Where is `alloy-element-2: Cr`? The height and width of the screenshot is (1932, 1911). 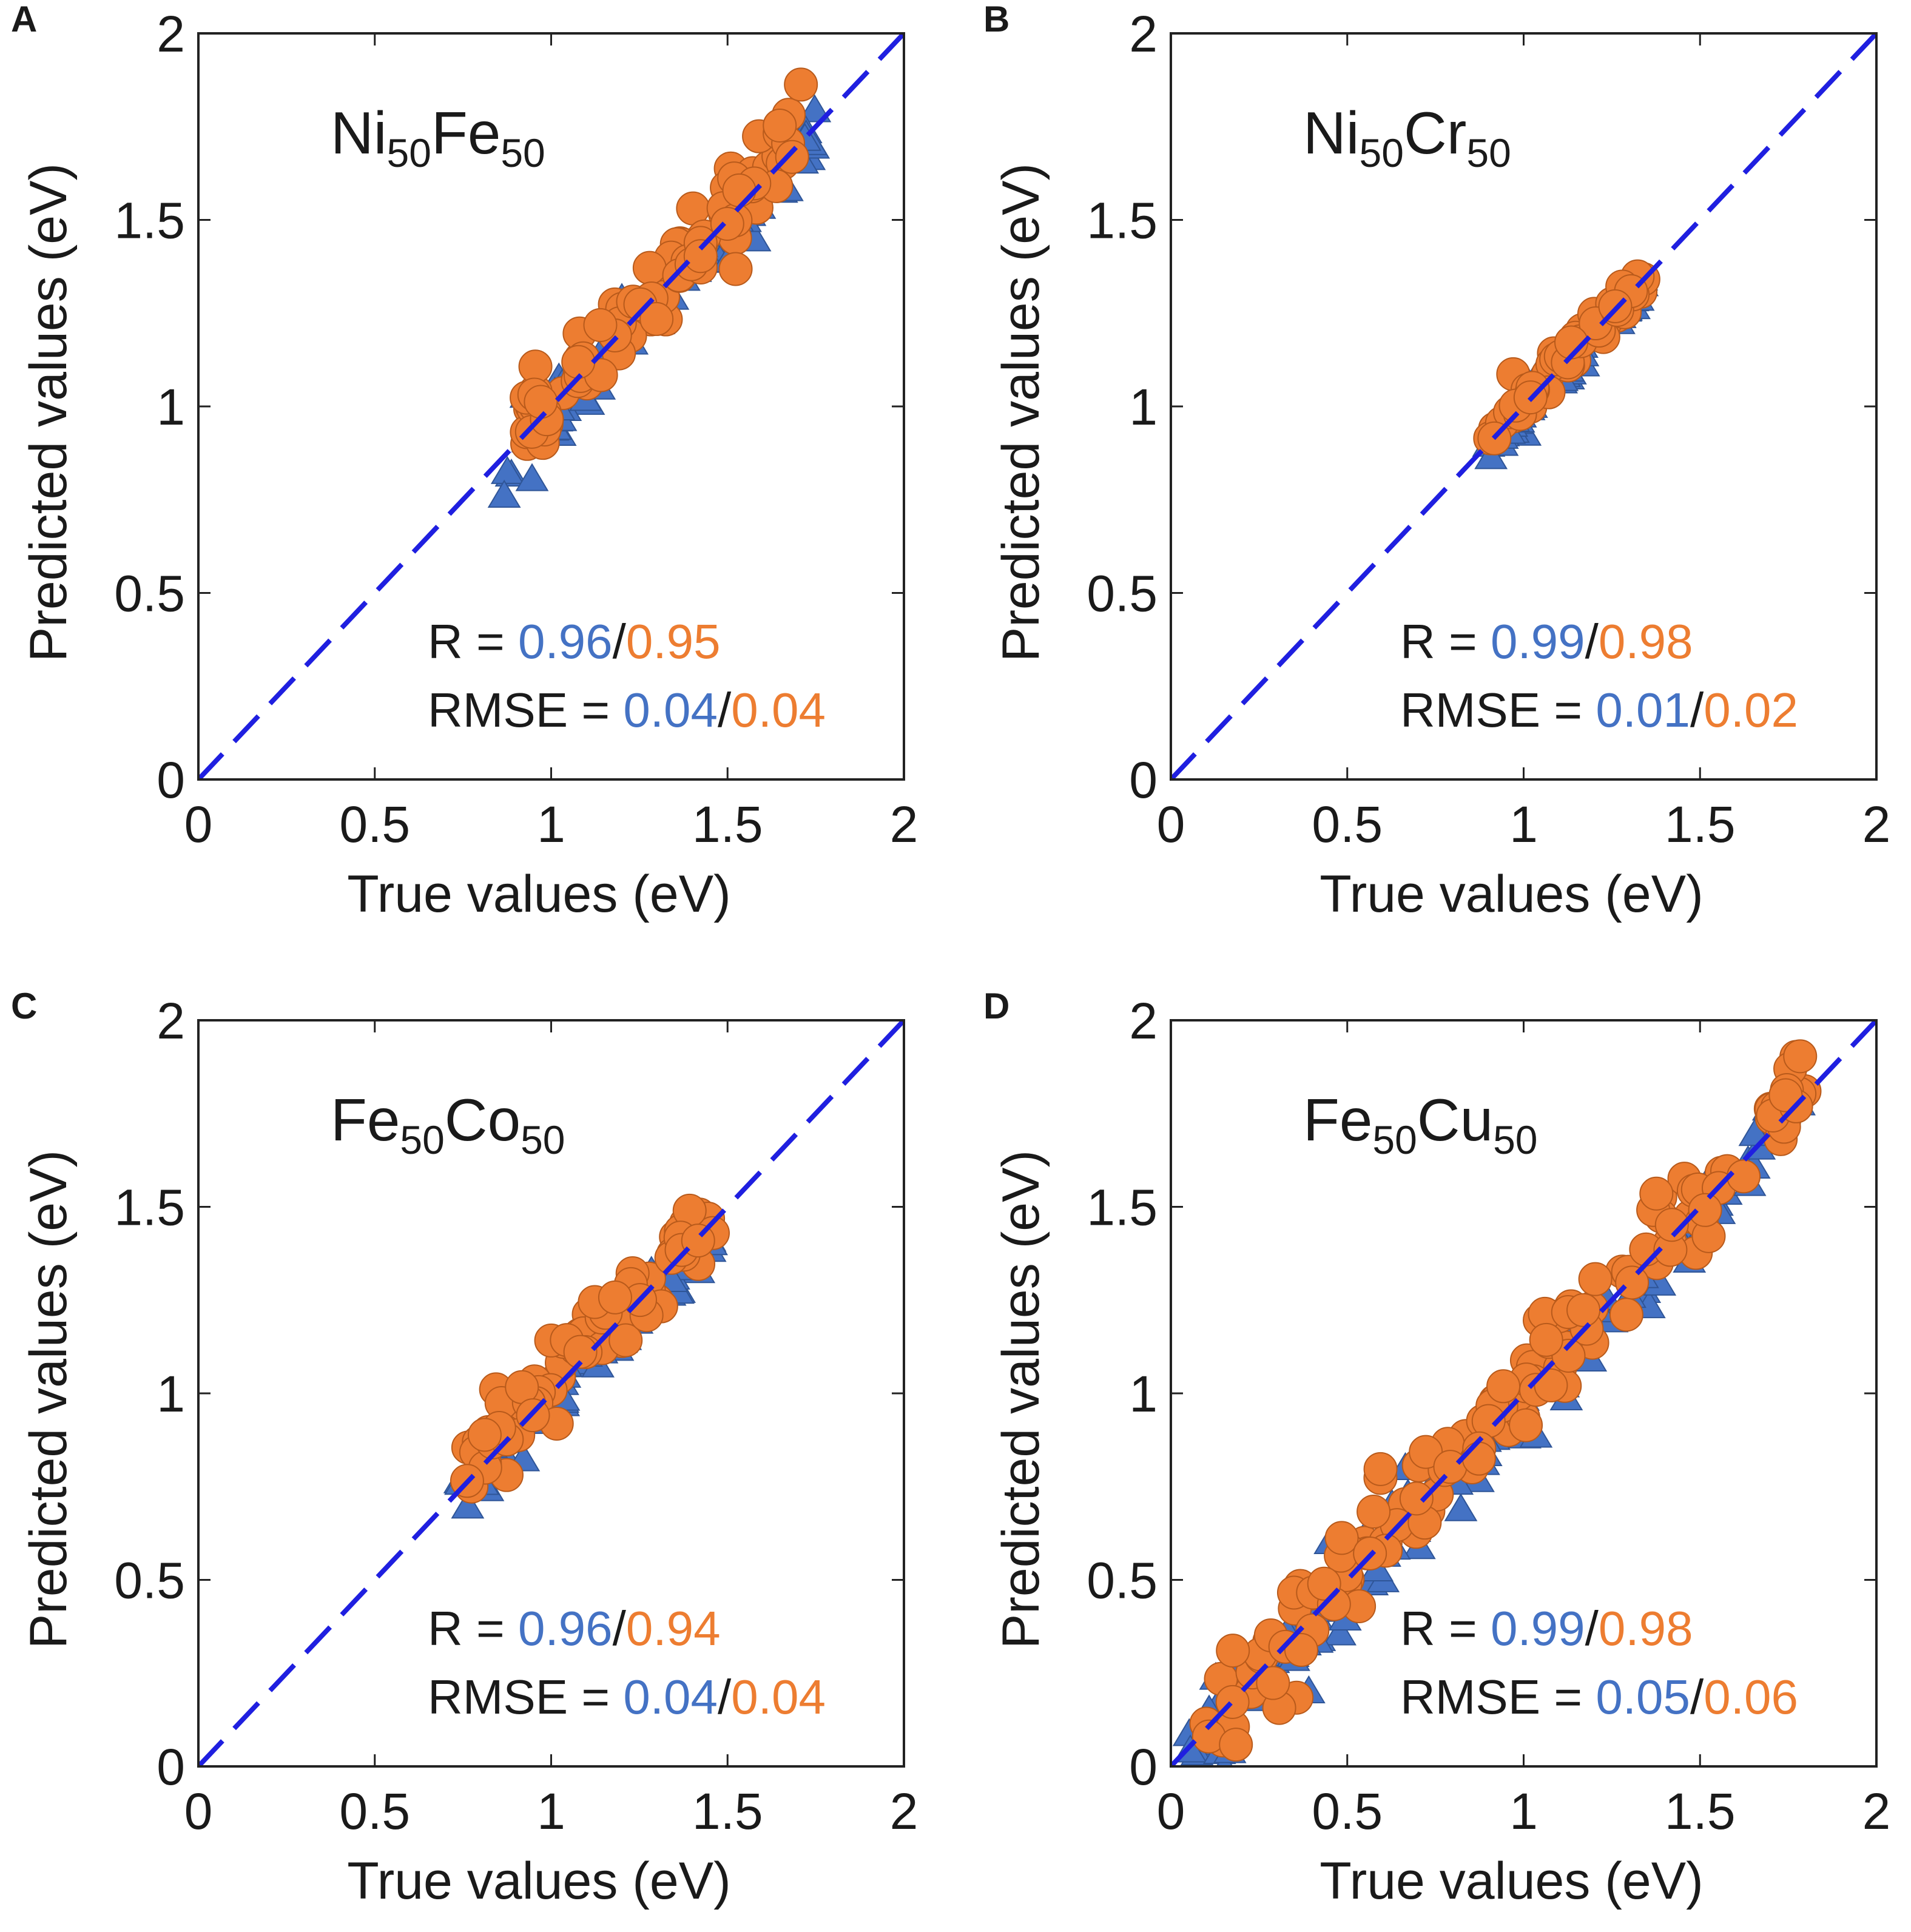 alloy-element-2: Cr is located at coordinates (1435, 132).